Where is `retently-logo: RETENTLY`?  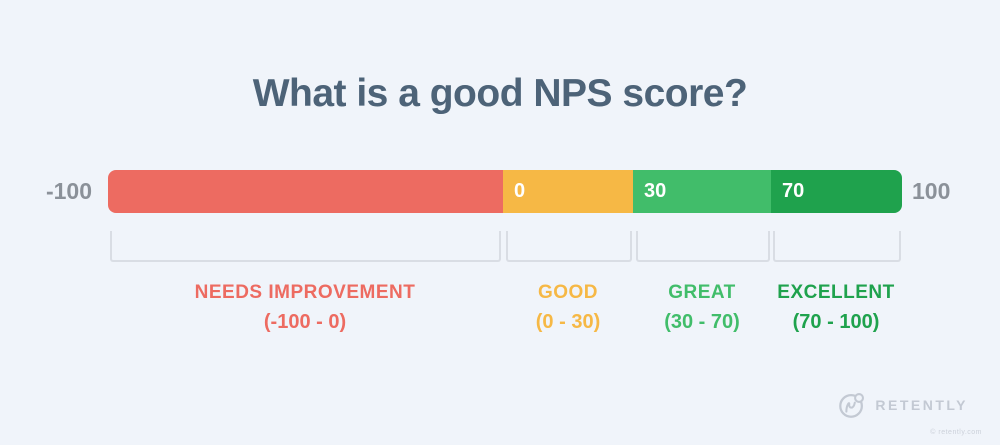 retently-logo: RETENTLY is located at coordinates (902, 405).